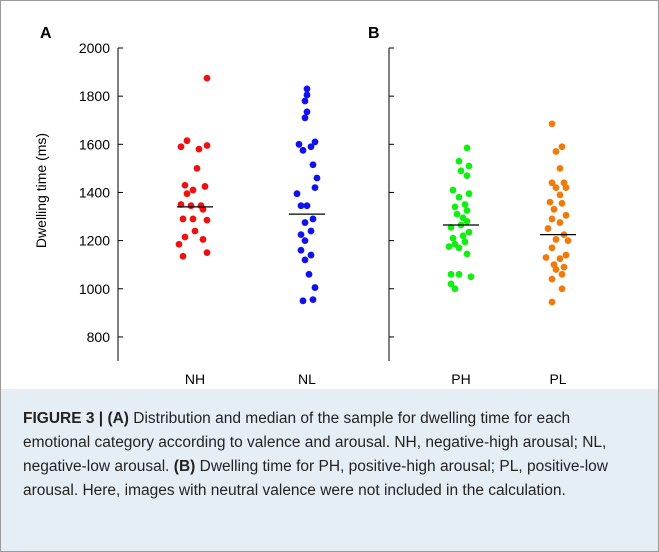 This screenshot has height=552, width=659. What do you see at coordinates (94, 144) in the screenshot?
I see `panel-a-tick-label-1600: 1600` at bounding box center [94, 144].